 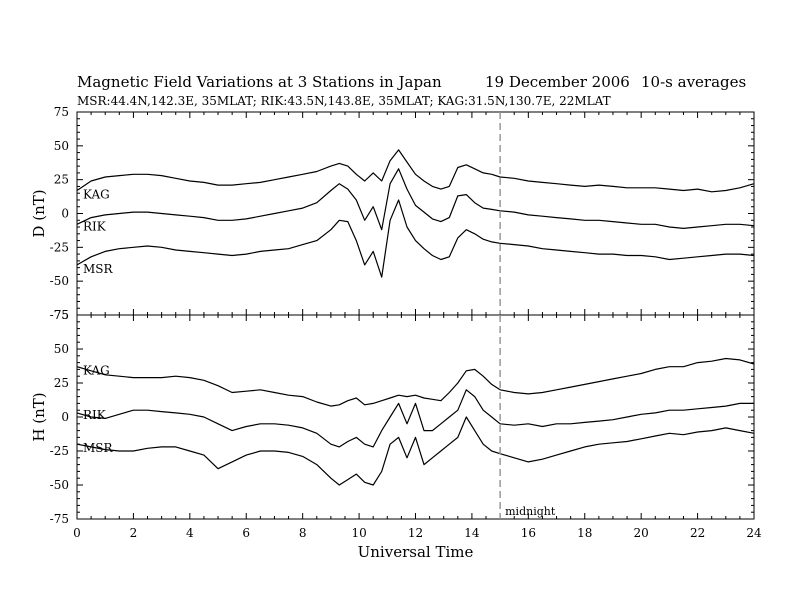 I want to click on x-axis-label: Universal Time, so click(x=416, y=552).